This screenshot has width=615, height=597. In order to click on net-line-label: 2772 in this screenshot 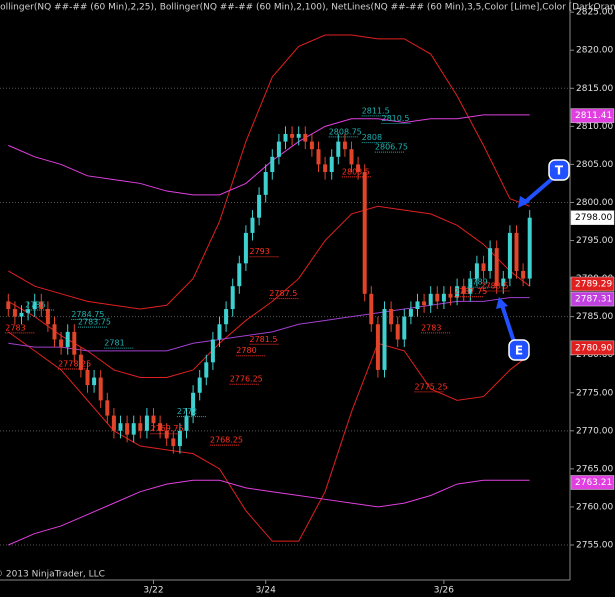, I will do `click(187, 411)`.